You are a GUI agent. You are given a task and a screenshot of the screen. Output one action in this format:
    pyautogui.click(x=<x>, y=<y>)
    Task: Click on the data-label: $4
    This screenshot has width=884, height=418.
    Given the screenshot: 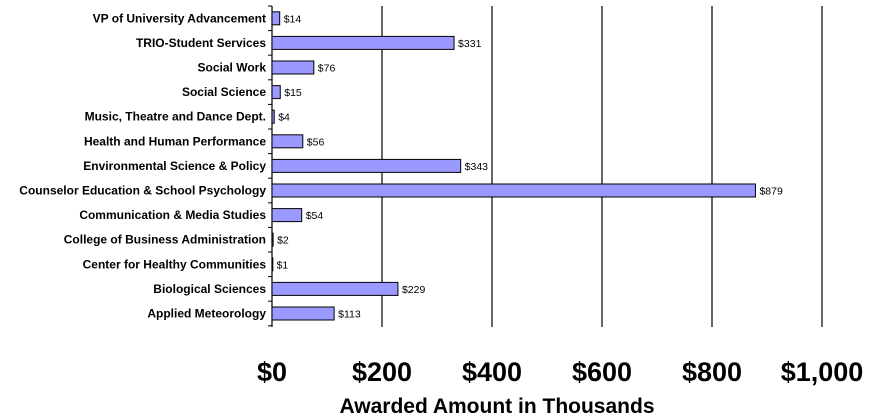 What is the action you would take?
    pyautogui.click(x=284, y=118)
    